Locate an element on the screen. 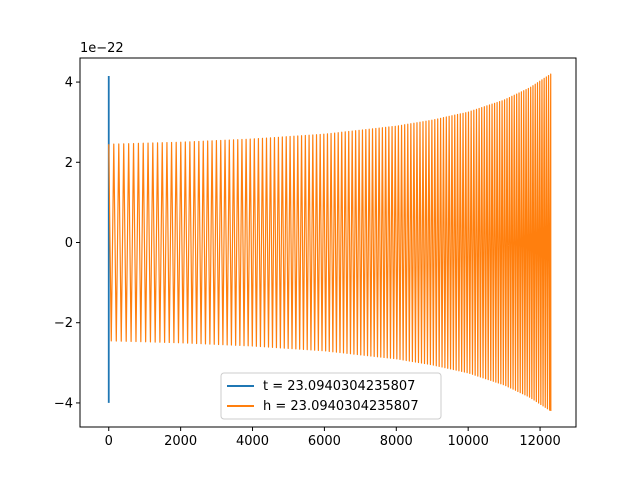  y-tick-label: −4 is located at coordinates (63, 403).